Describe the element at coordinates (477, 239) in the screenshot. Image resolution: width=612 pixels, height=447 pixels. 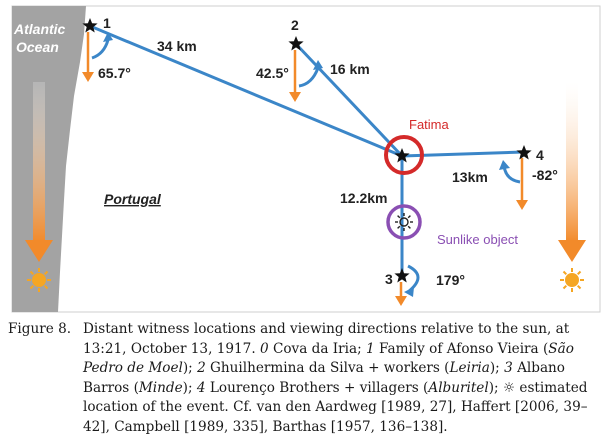
I see `sunlike-object-label: Sunlike object` at that location.